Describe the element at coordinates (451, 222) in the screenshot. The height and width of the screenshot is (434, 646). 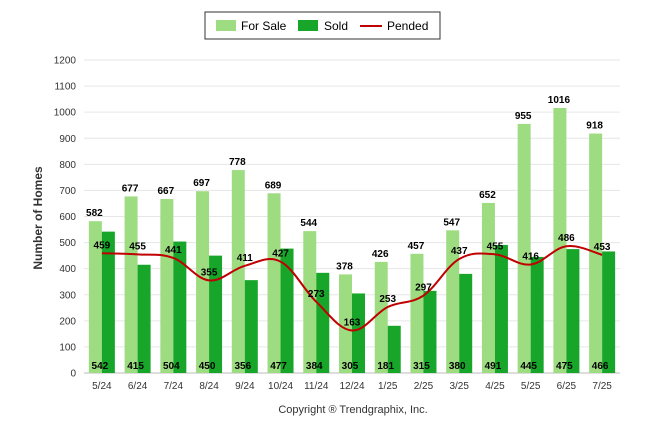
I see `label-for-sale-3/25: 547` at that location.